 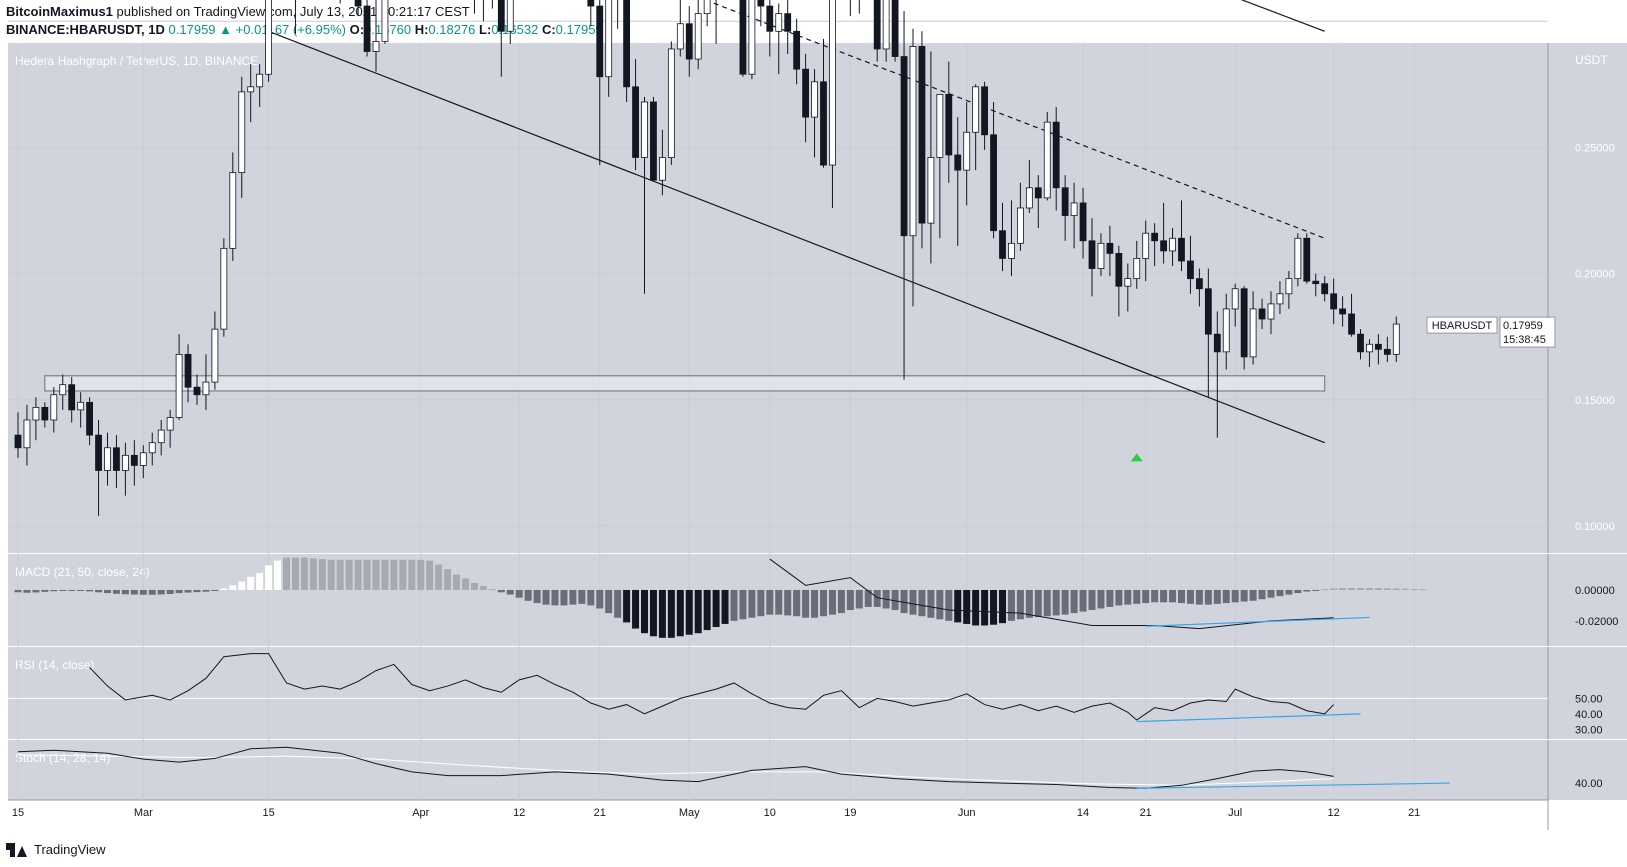 I want to click on support-zone-box, so click(x=685, y=383).